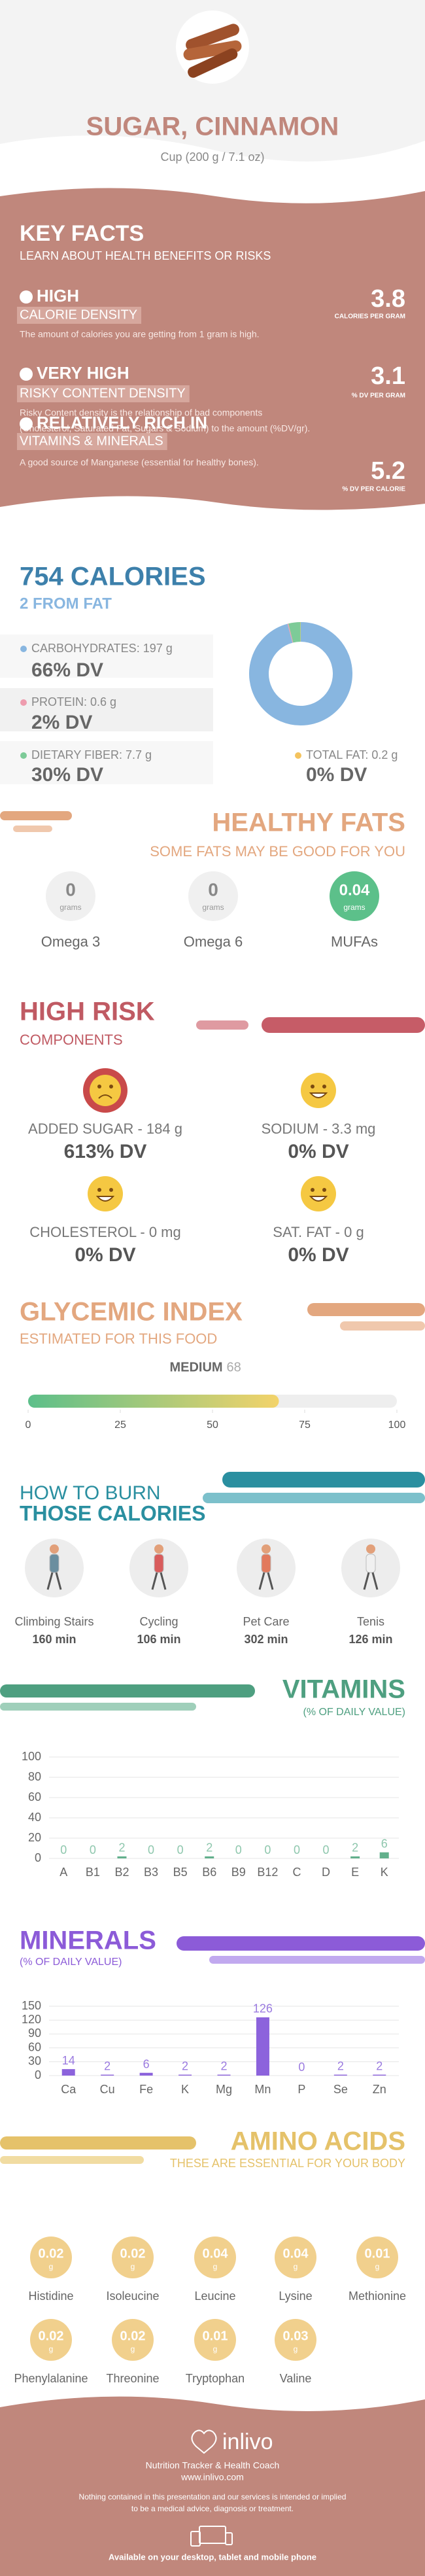  Describe the element at coordinates (212, 127) in the screenshot. I see `title: SUGAR, CINNAMON` at that location.